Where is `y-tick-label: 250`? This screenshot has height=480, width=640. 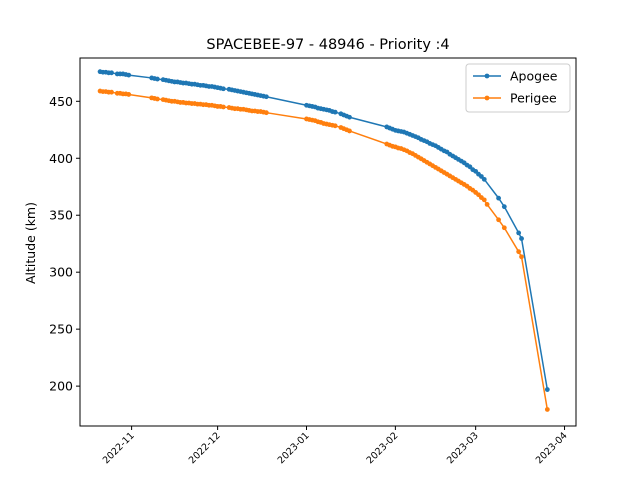 y-tick-label: 250 is located at coordinates (61, 329).